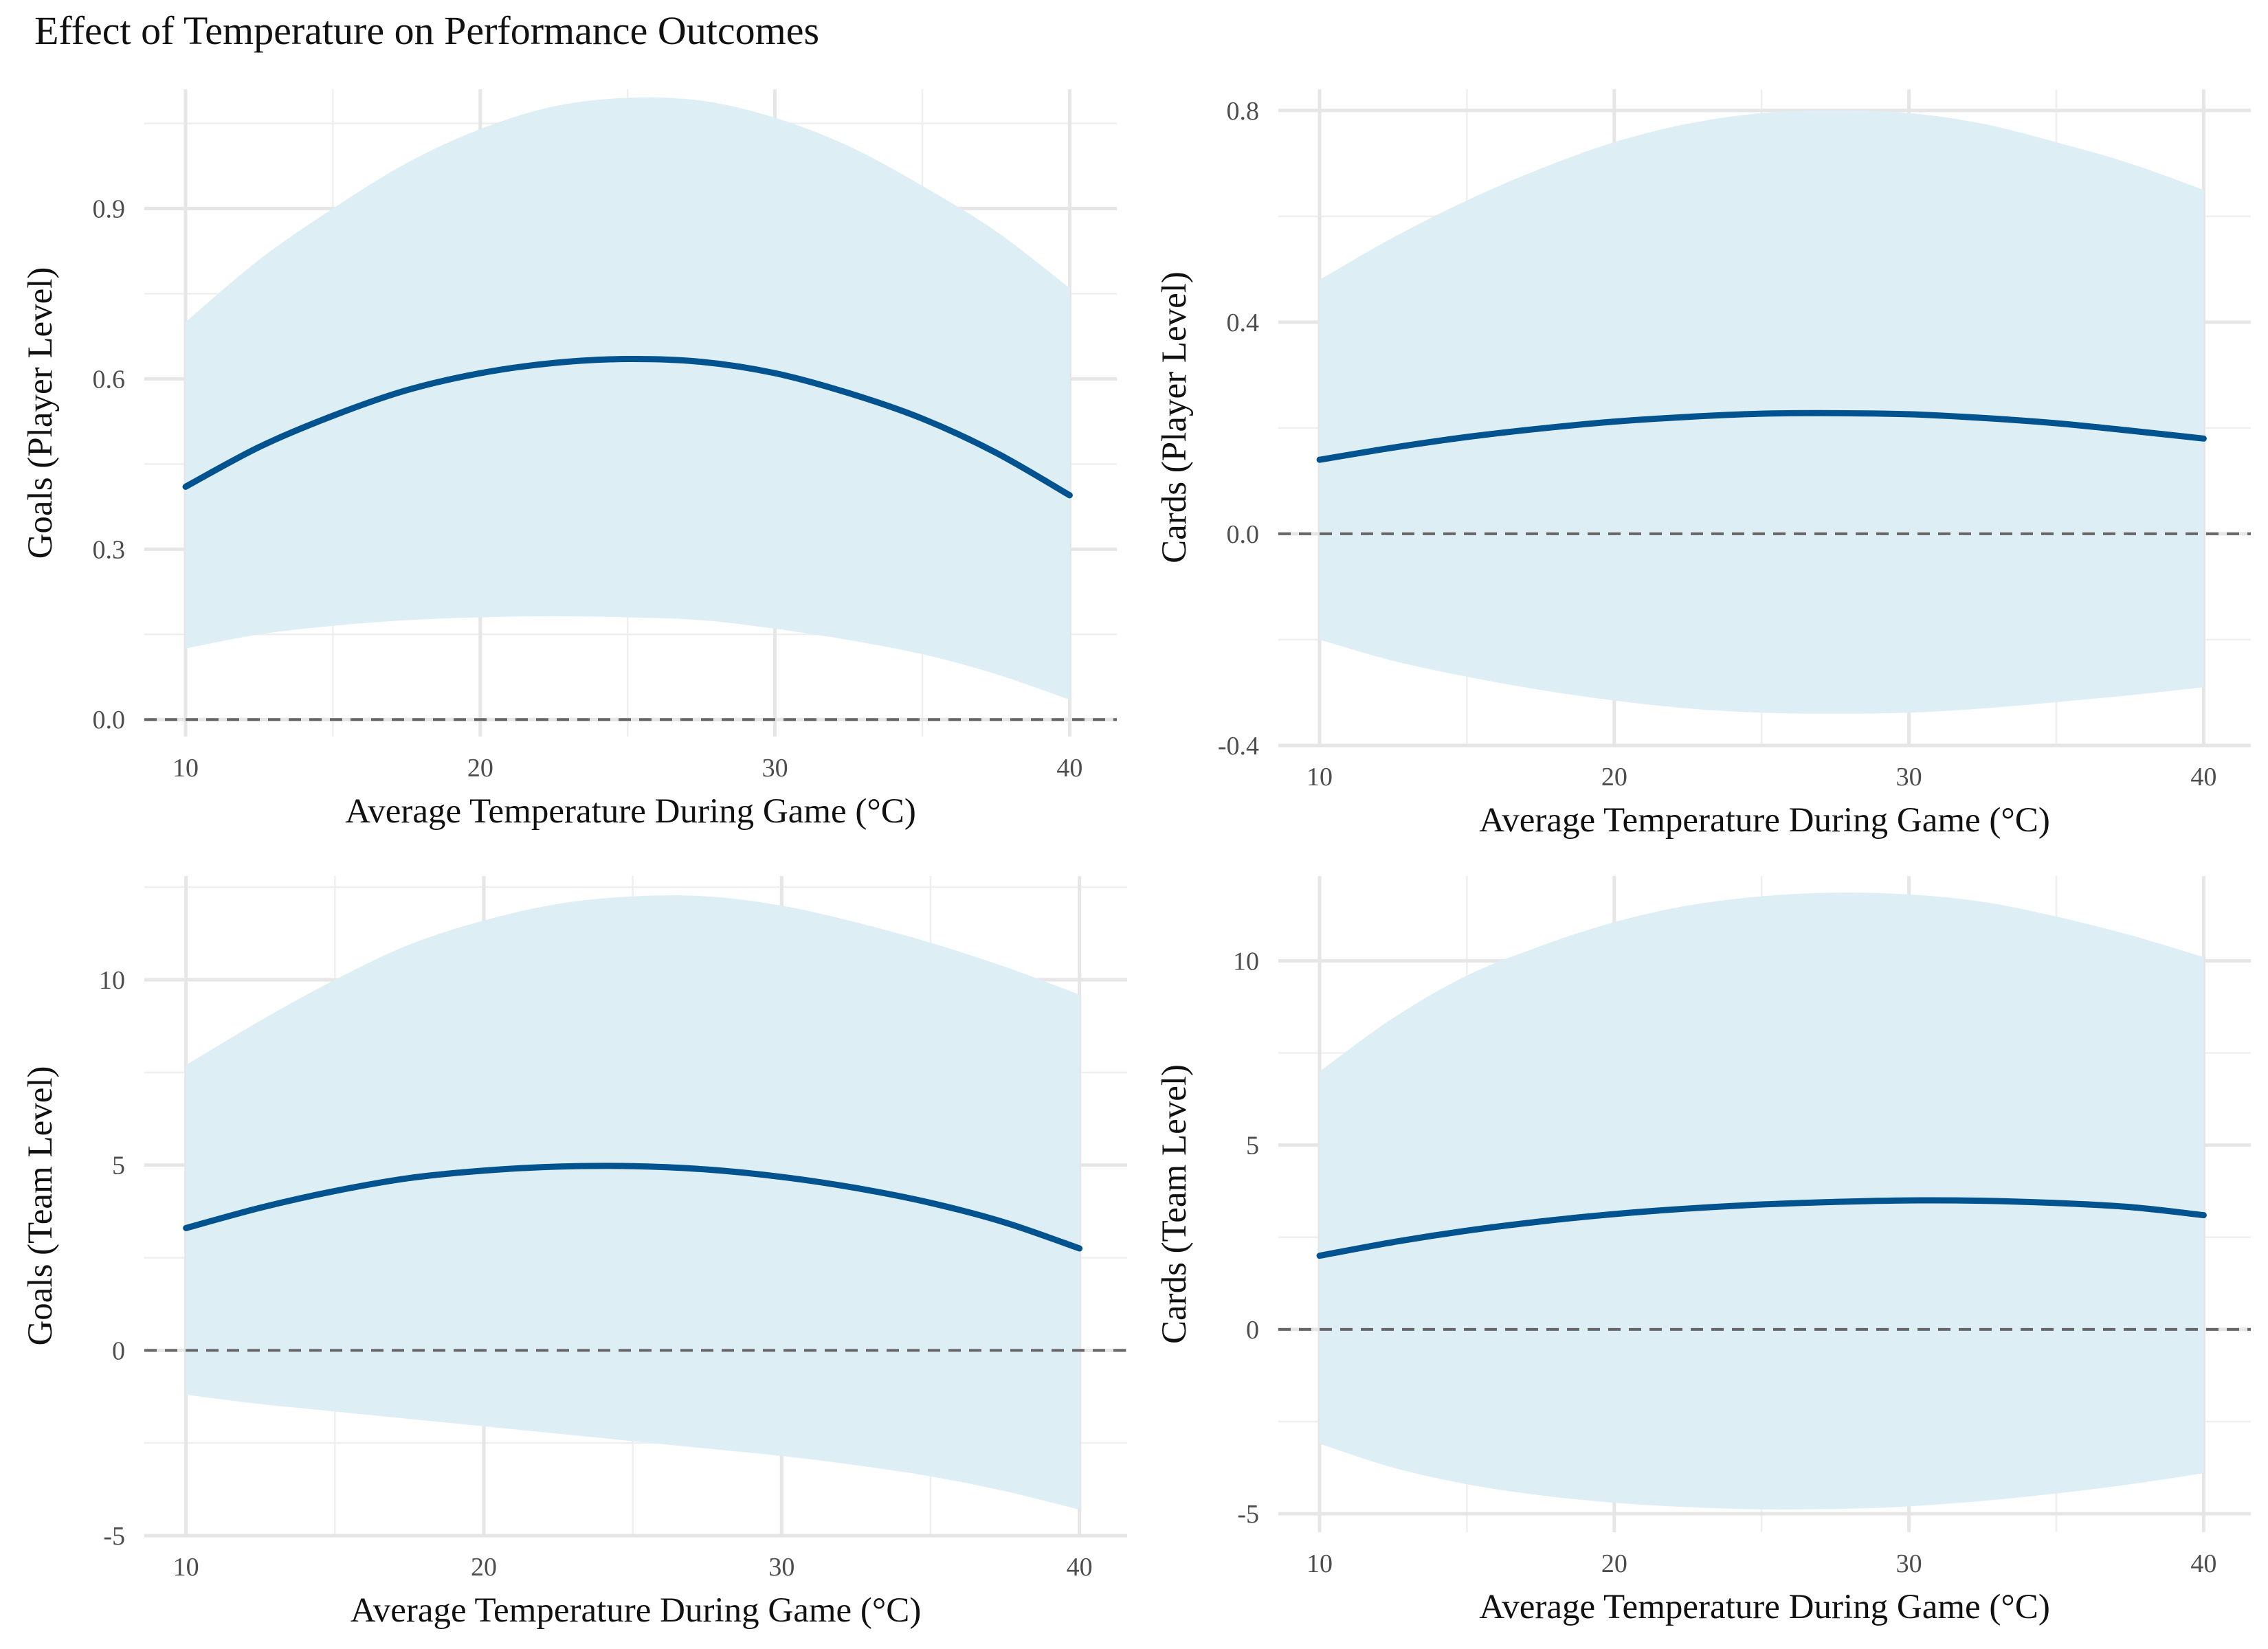 The width and height of the screenshot is (2268, 1649). Describe the element at coordinates (40, 1205) in the screenshot. I see `y-axis-title: Goals (Team Level)` at that location.